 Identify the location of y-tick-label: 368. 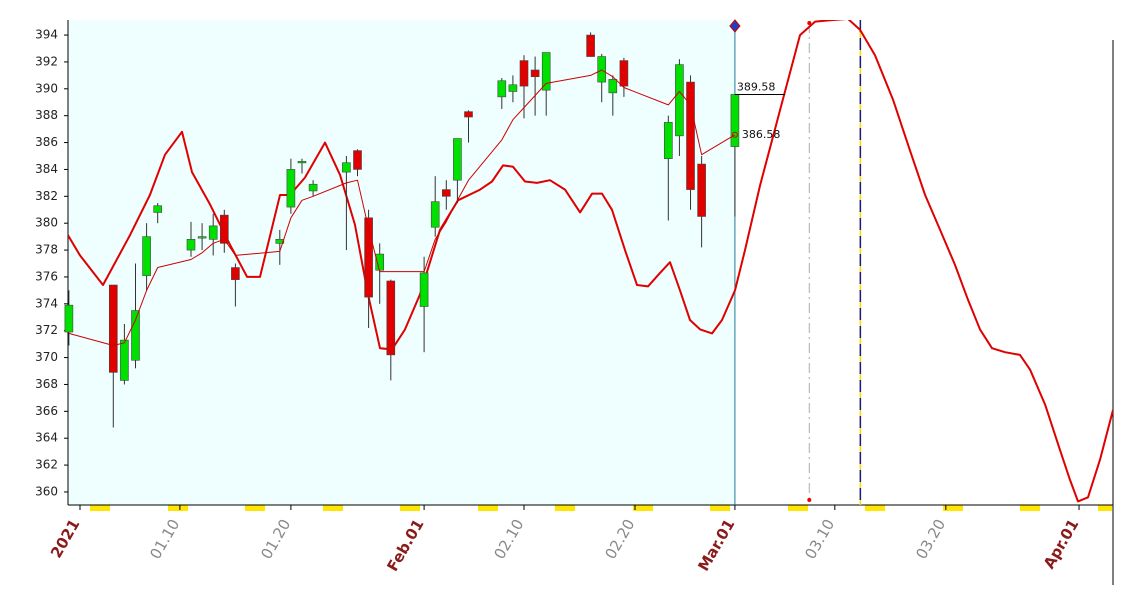
(46, 384).